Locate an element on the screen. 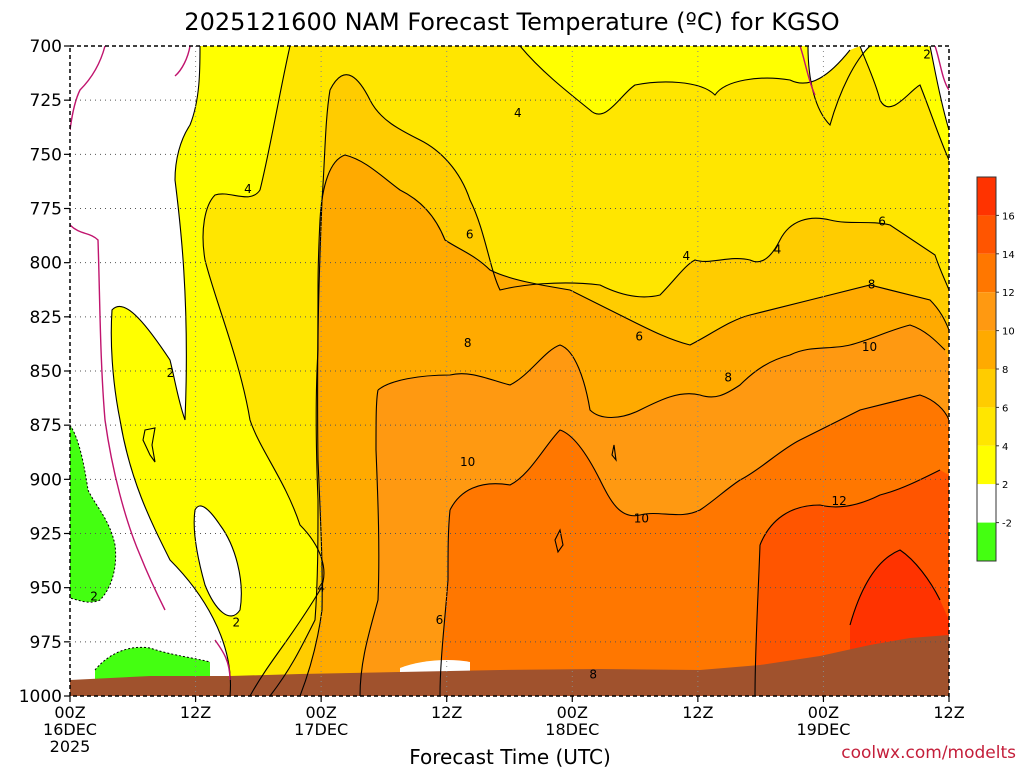 The image size is (1024, 768). y-axis: 700 725 750 775 800 825 850 875 900 925 950 975 1000 is located at coordinates (44, 372).